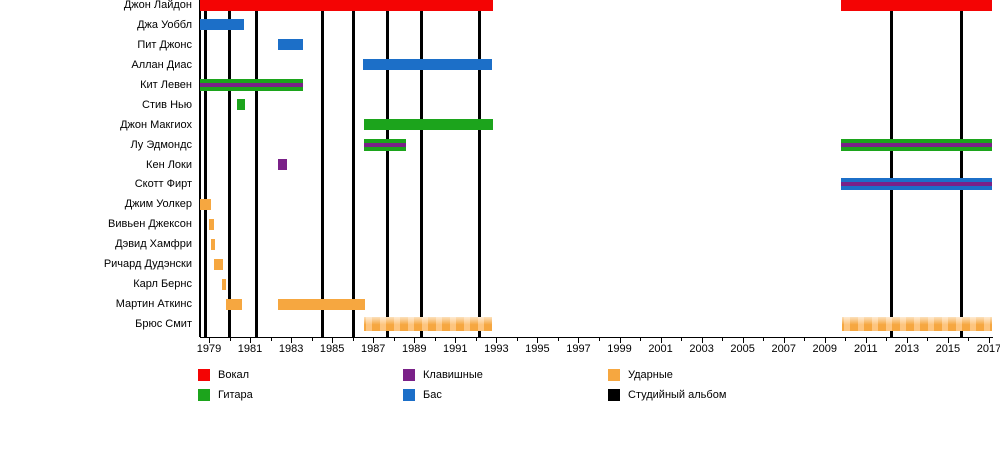 This screenshot has width=1000, height=450. What do you see at coordinates (432, 395) in the screenshot?
I see `legend-label: Бас` at bounding box center [432, 395].